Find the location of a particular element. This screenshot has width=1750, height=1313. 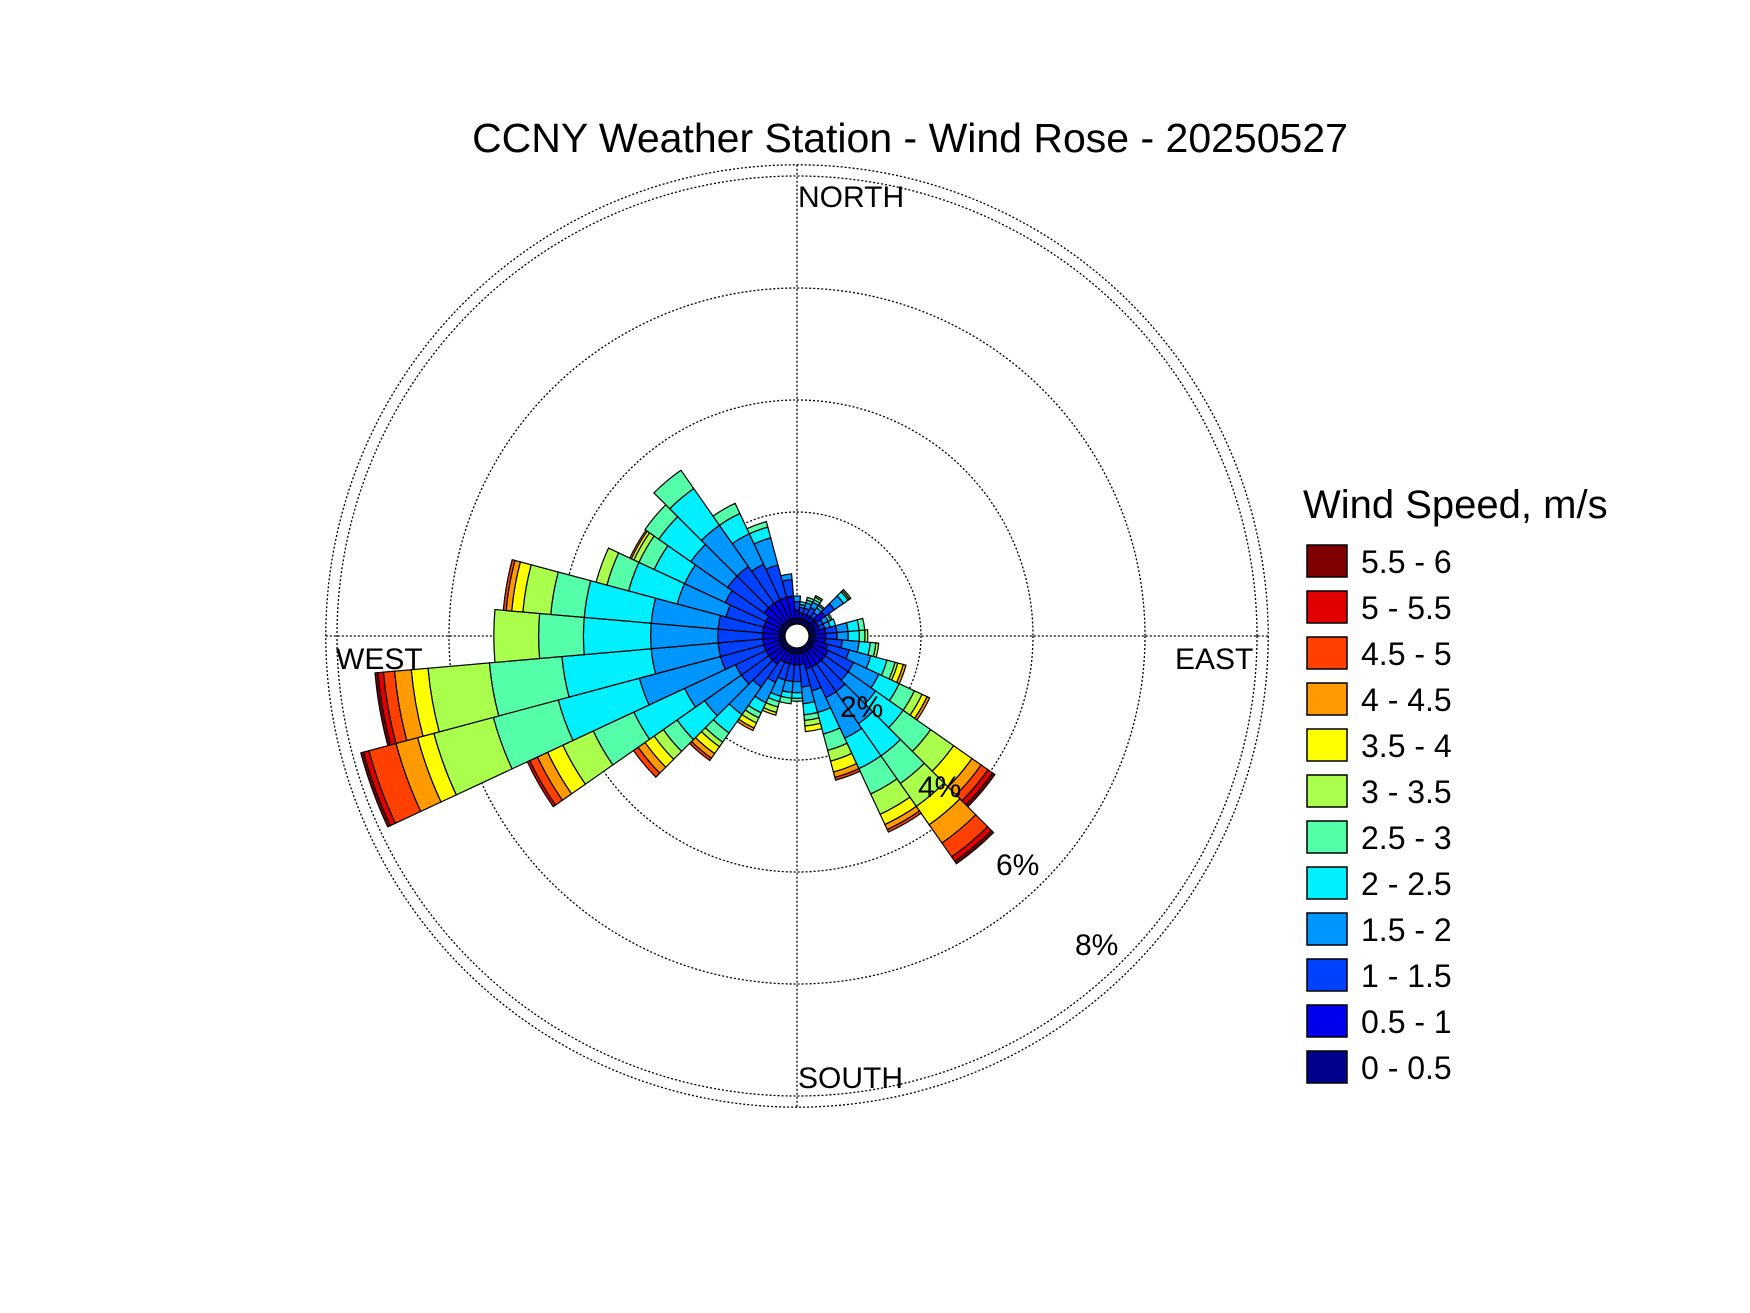

legend-label: 2 - 2.5 is located at coordinates (1406, 884).